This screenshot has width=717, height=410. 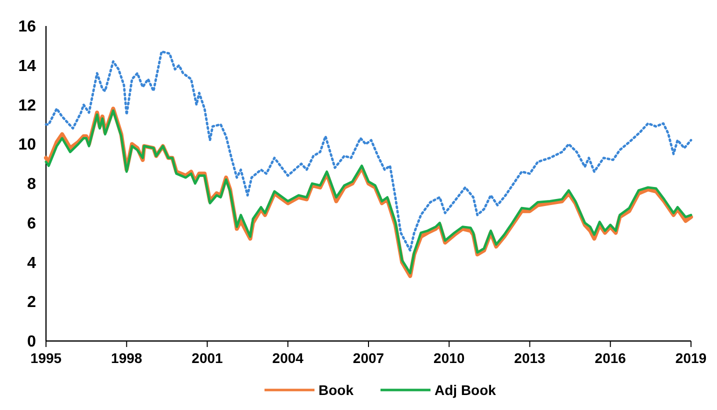 I want to click on y-tick-label: 0, so click(x=31, y=342).